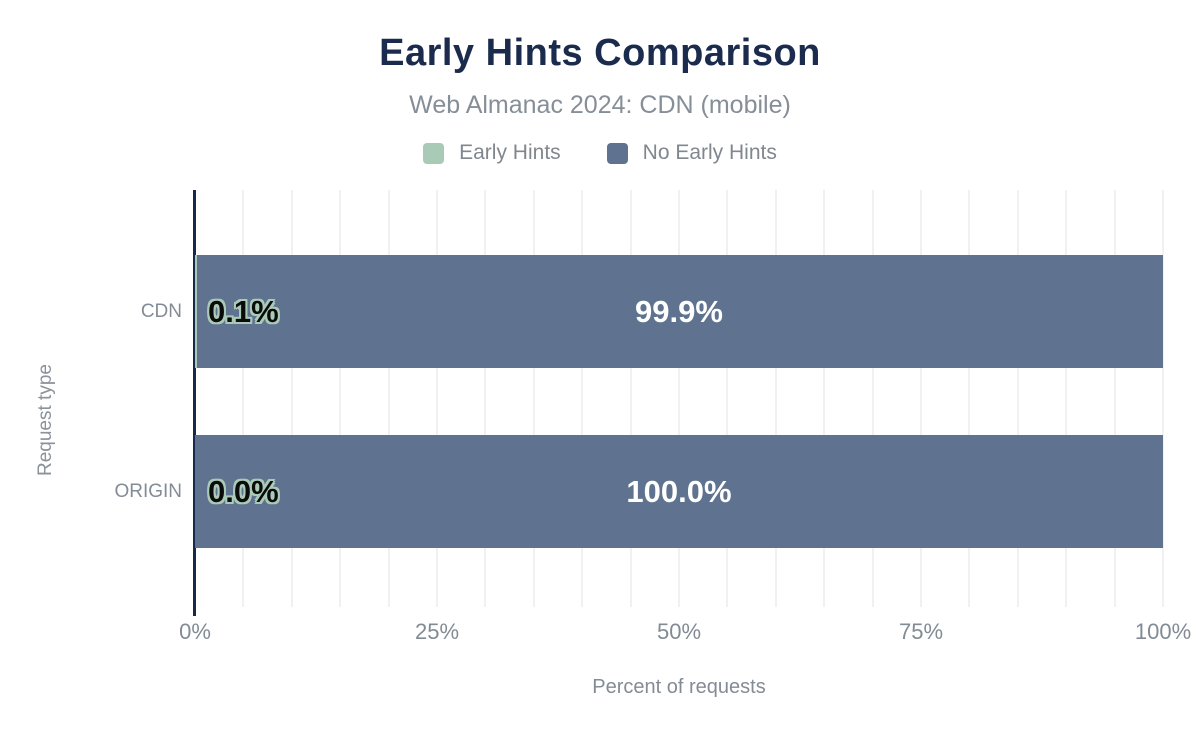 This screenshot has width=1200, height=742. I want to click on x-tick-label: 75%, so click(921, 631).